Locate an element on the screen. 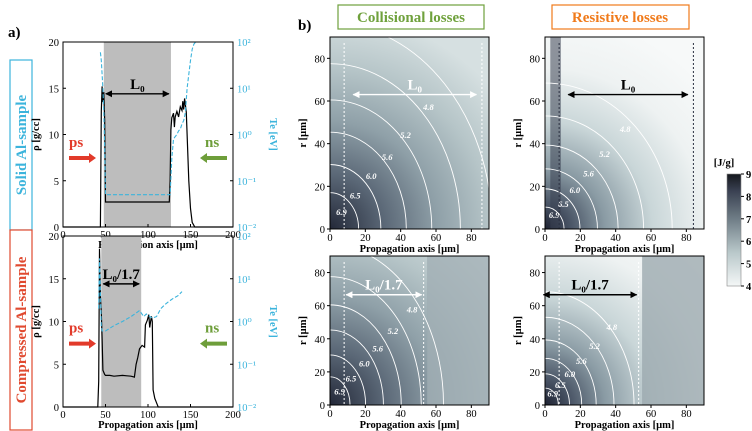  a-top-ns-arrow is located at coordinates (213, 158).